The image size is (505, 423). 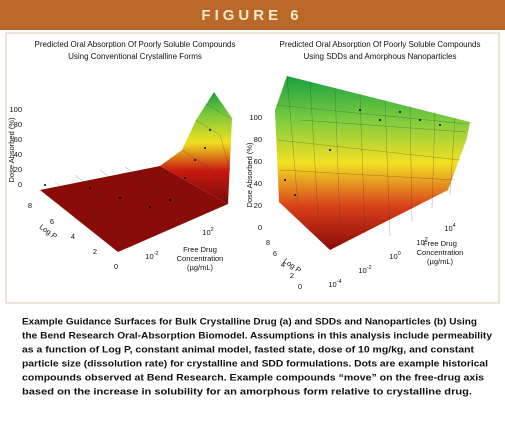 What do you see at coordinates (454, 226) in the screenshot?
I see `conc-tick-exp: 4` at bounding box center [454, 226].